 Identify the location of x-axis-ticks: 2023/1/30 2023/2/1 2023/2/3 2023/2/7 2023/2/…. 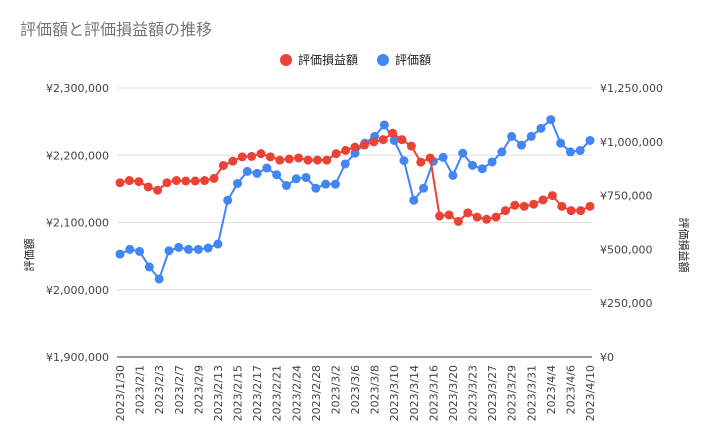
(355, 393).